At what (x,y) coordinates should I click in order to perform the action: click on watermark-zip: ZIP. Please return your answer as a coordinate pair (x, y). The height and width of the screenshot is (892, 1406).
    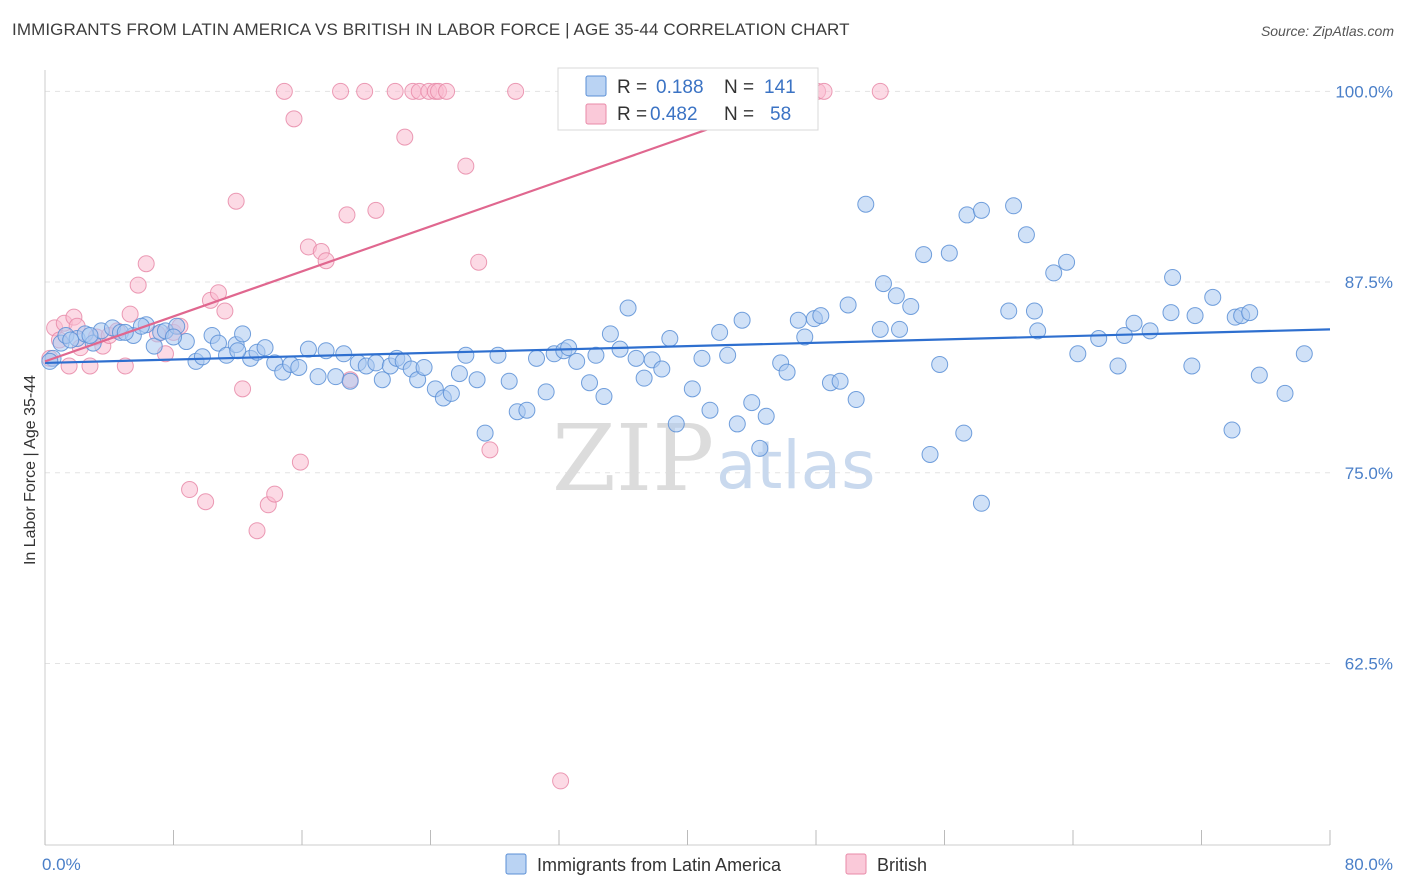
    Looking at the image, I should click on (633, 458).